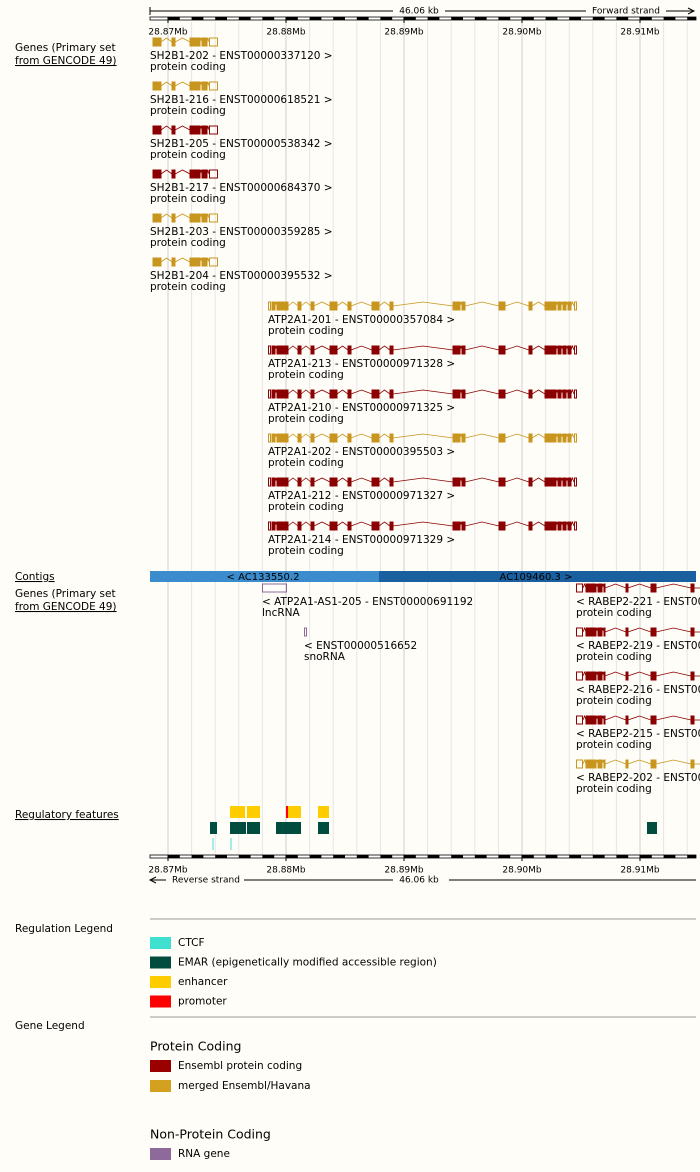 The width and height of the screenshot is (700, 1172). I want to click on ruler-tick-label: 28.90Mb, so click(522, 33).